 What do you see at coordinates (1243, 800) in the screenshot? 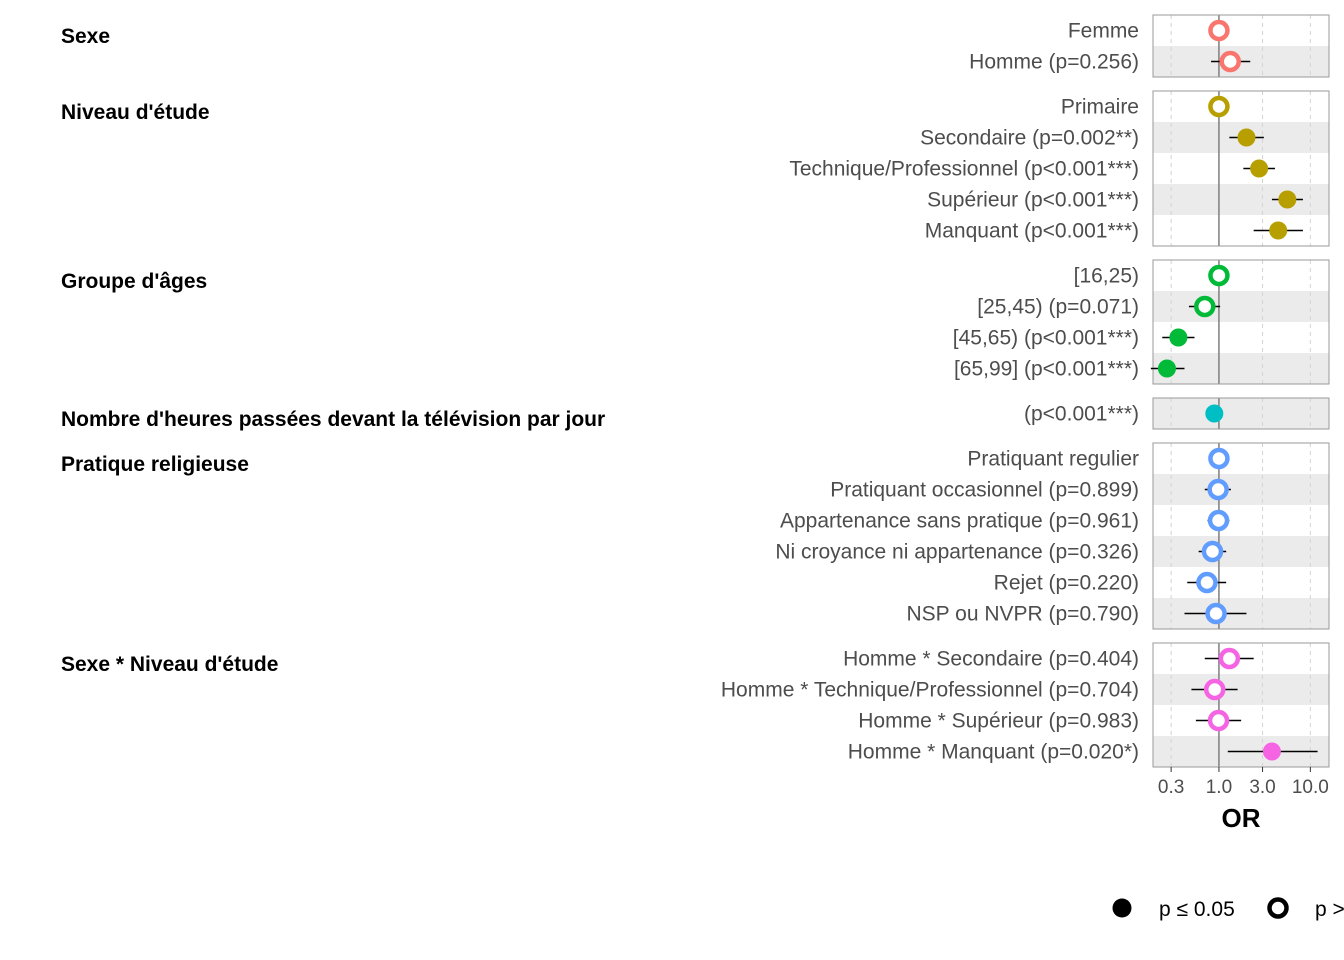
I see `x-axis: 0.3 1.0 3.0 10.0 OR` at bounding box center [1243, 800].